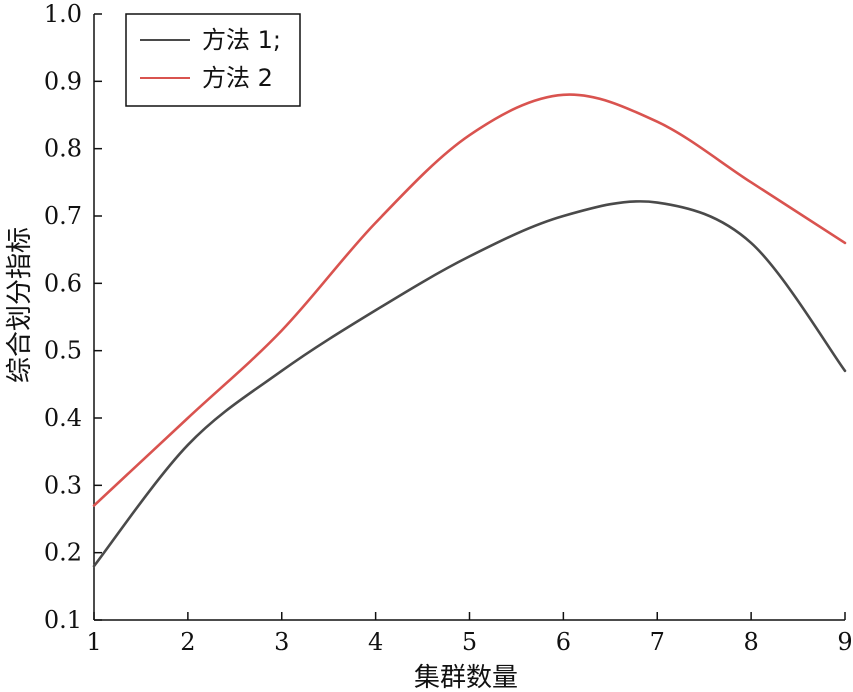 The height and width of the screenshot is (692, 853). Describe the element at coordinates (281, 642) in the screenshot. I see `x-tick-label: 3` at that location.